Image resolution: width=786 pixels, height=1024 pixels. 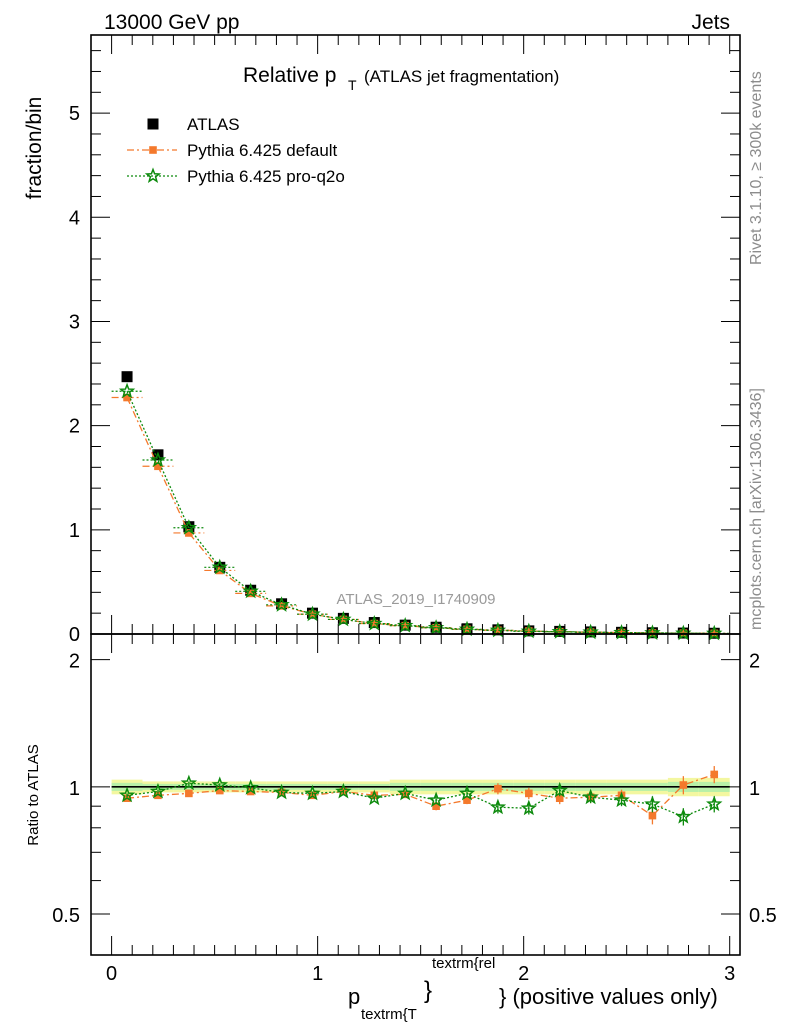 What do you see at coordinates (461, 76) in the screenshot?
I see `title-rest: (ATLAS jet fragmentation)` at bounding box center [461, 76].